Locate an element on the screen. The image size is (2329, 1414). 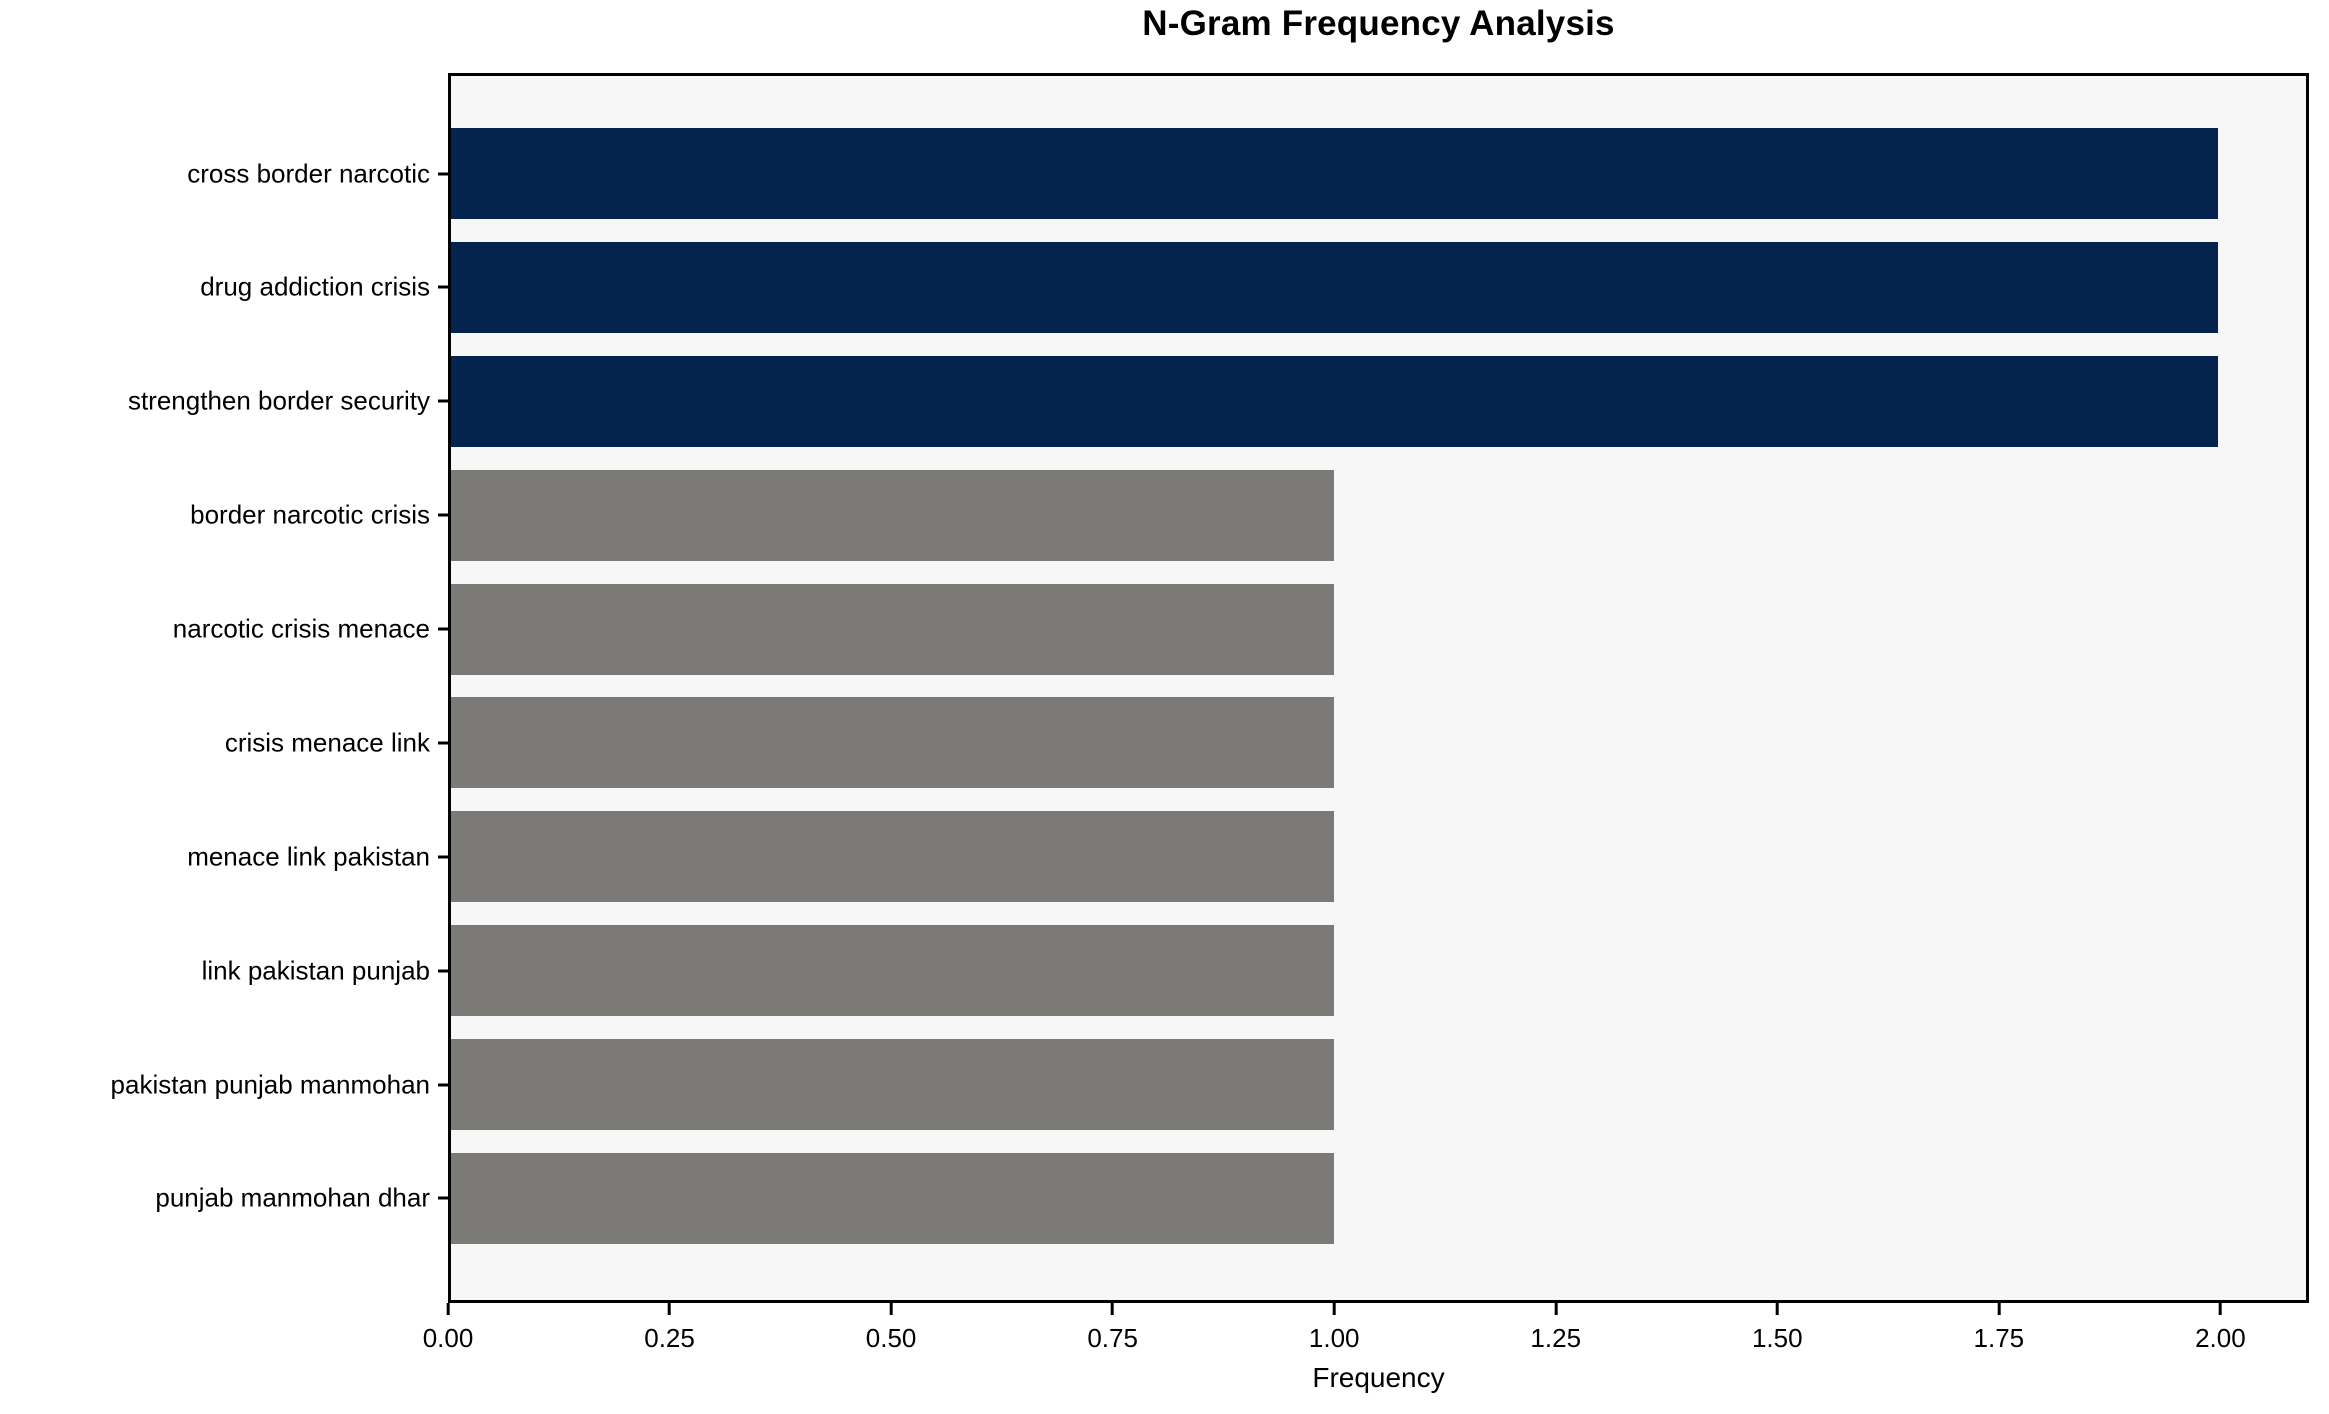
y-tick-label: link pakistan punjab is located at coordinates (315, 970).